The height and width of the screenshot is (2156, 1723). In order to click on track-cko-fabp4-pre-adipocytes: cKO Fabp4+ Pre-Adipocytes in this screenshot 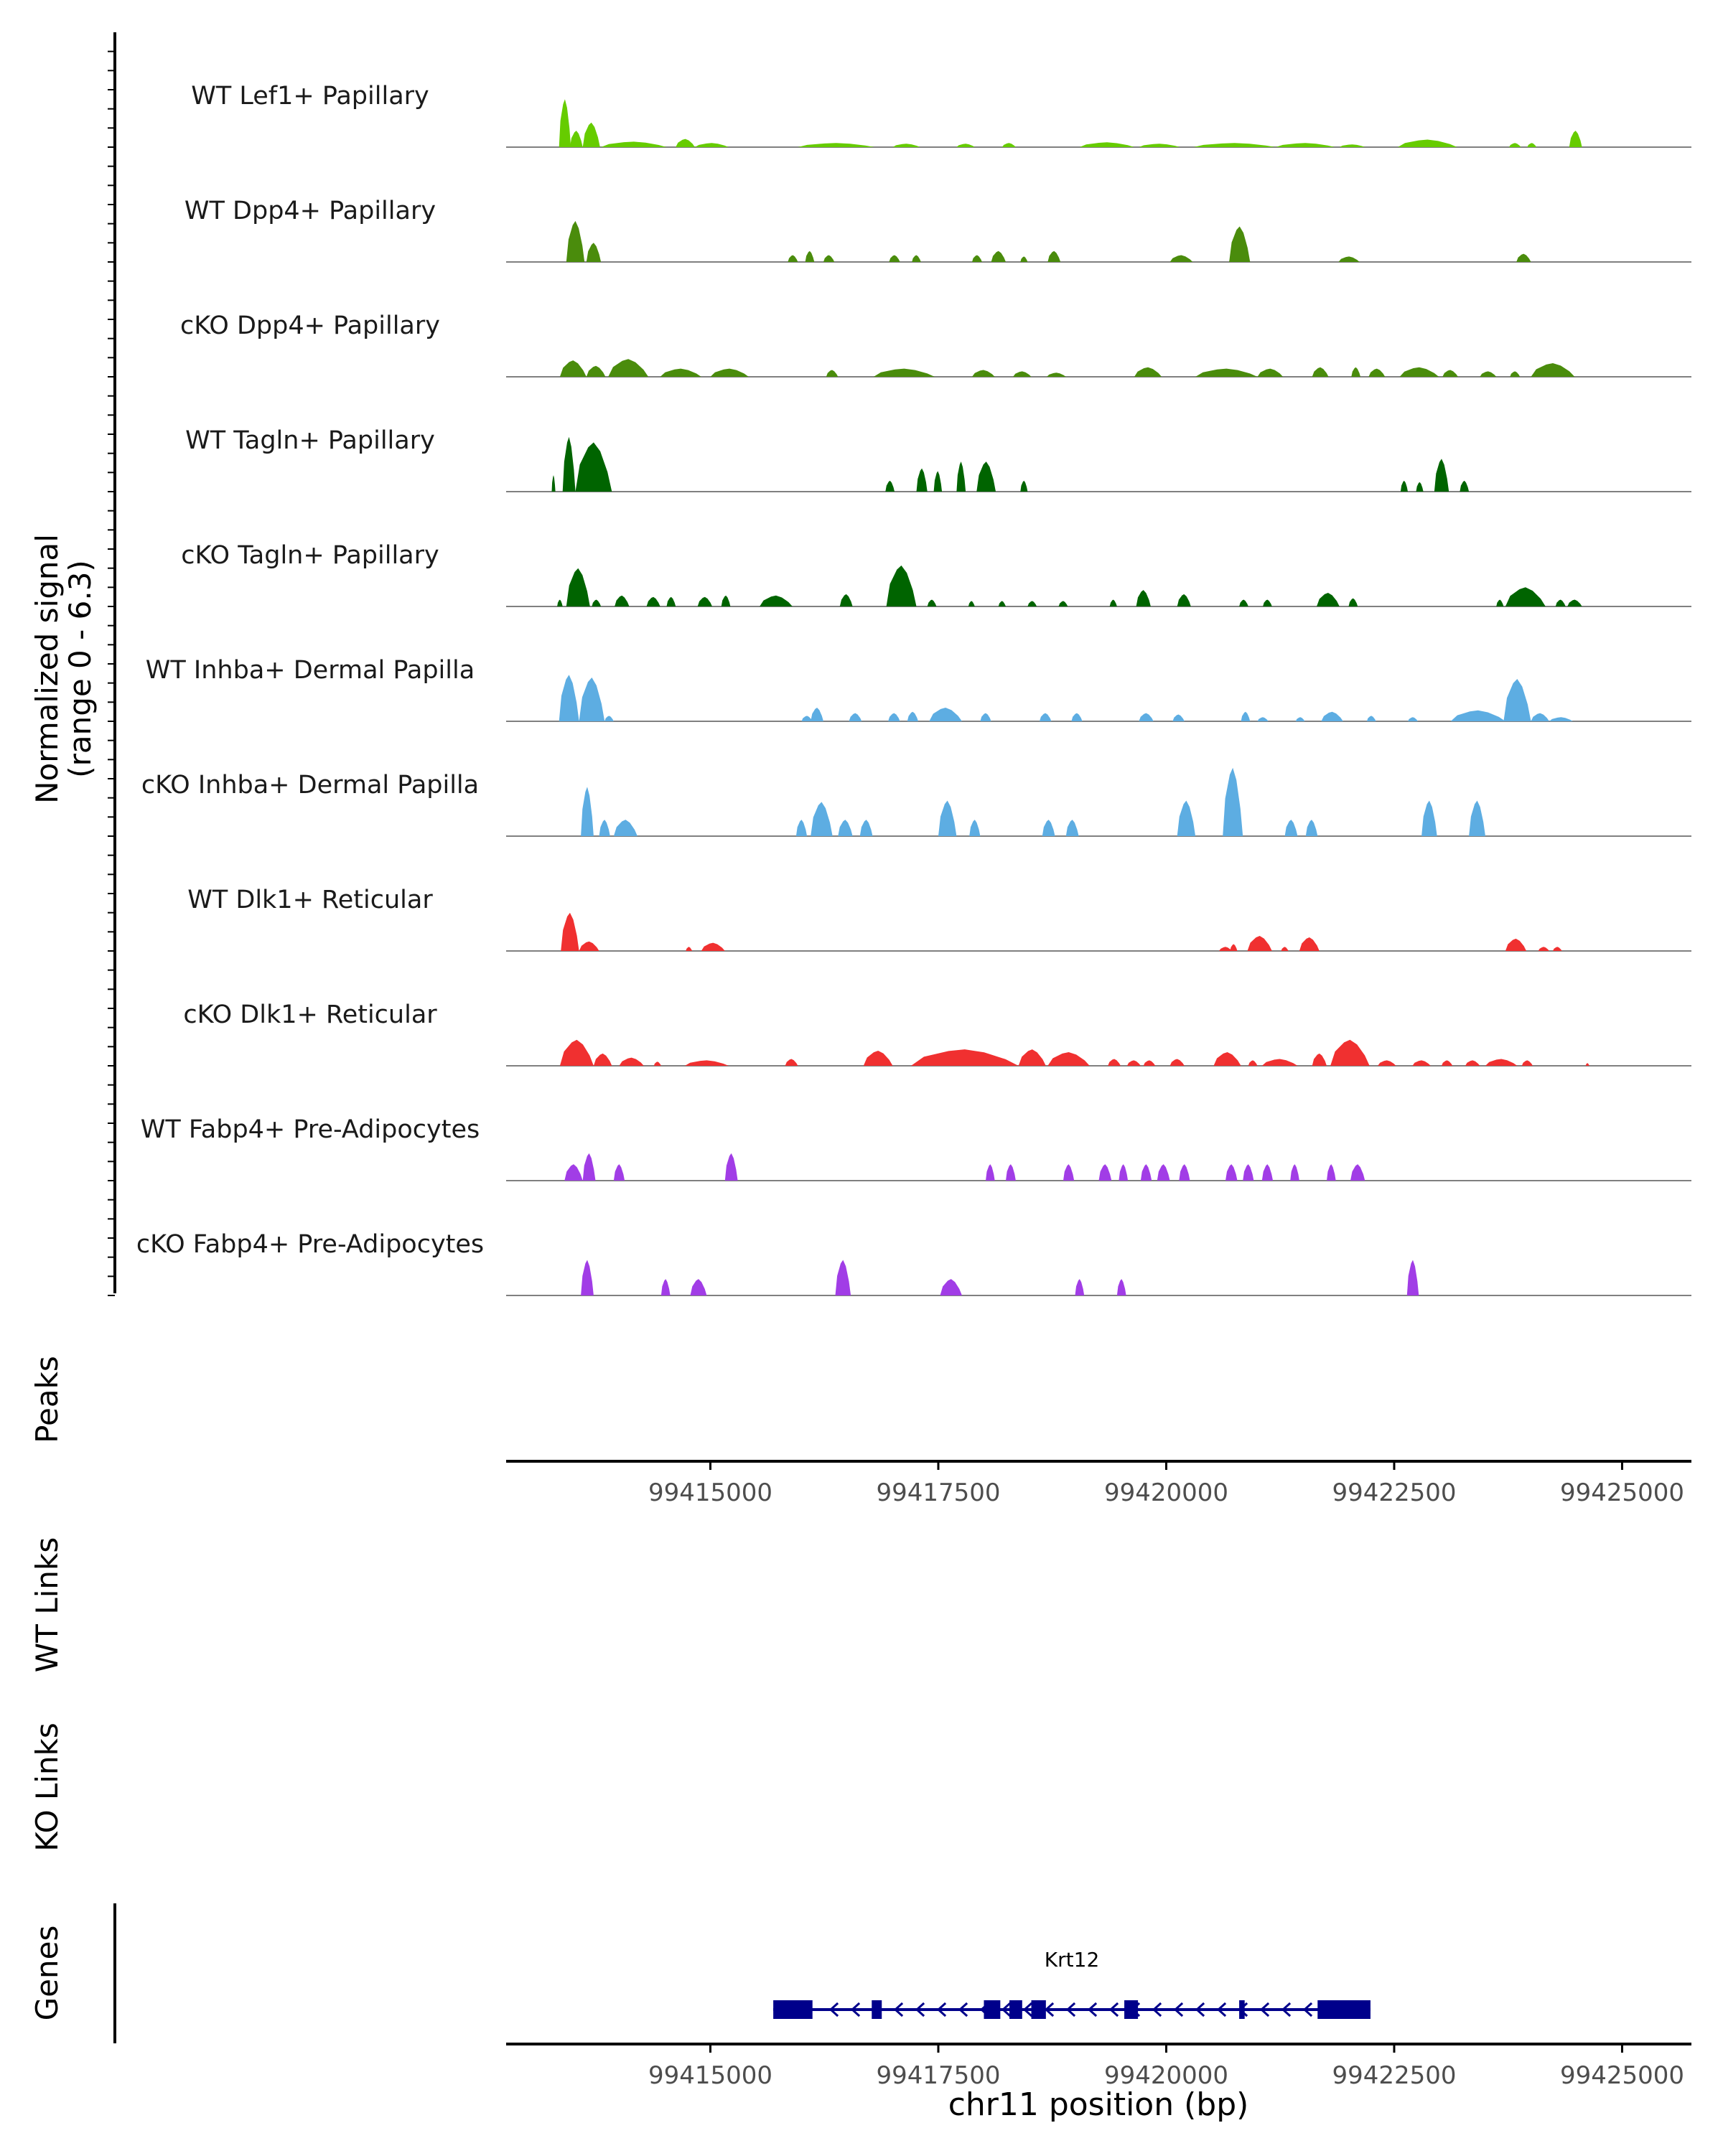, I will do `click(913, 1263)`.